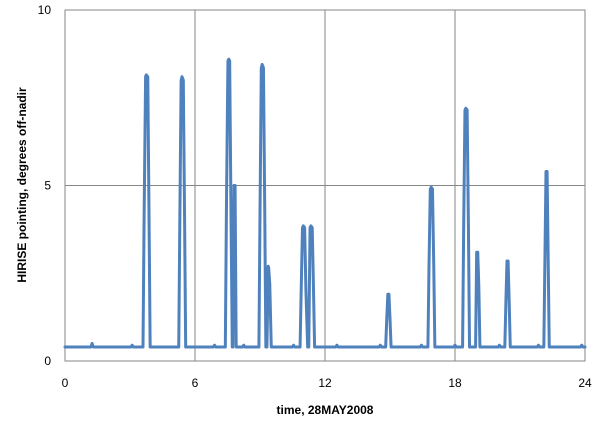  I want to click on x-tick-label: 6, so click(195, 383).